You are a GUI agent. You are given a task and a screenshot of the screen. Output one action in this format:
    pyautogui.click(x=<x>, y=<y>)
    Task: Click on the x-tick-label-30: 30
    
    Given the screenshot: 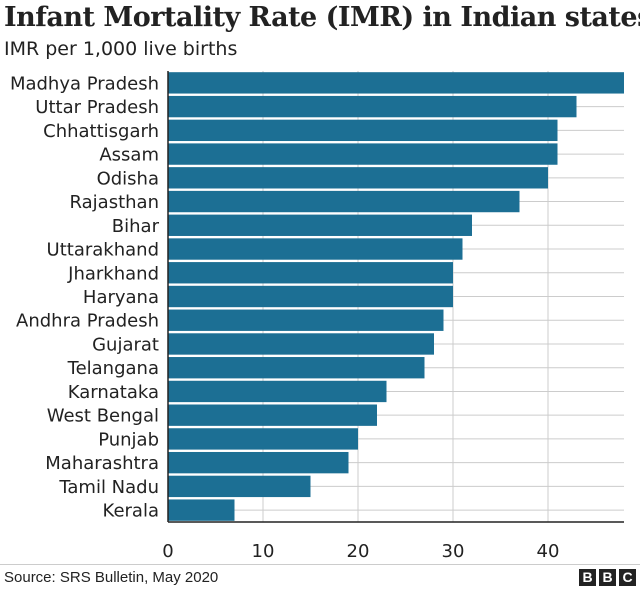 What is the action you would take?
    pyautogui.click(x=453, y=551)
    